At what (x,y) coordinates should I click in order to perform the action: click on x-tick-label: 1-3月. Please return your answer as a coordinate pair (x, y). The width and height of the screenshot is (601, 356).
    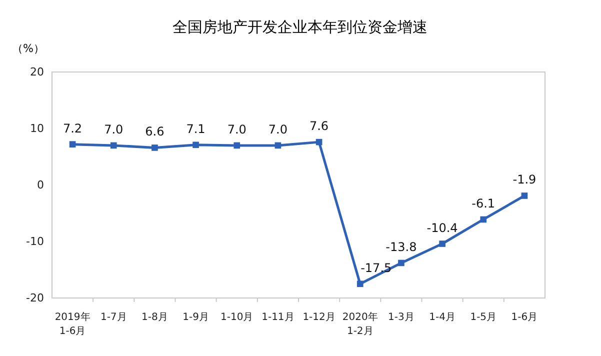
    Looking at the image, I should click on (401, 317).